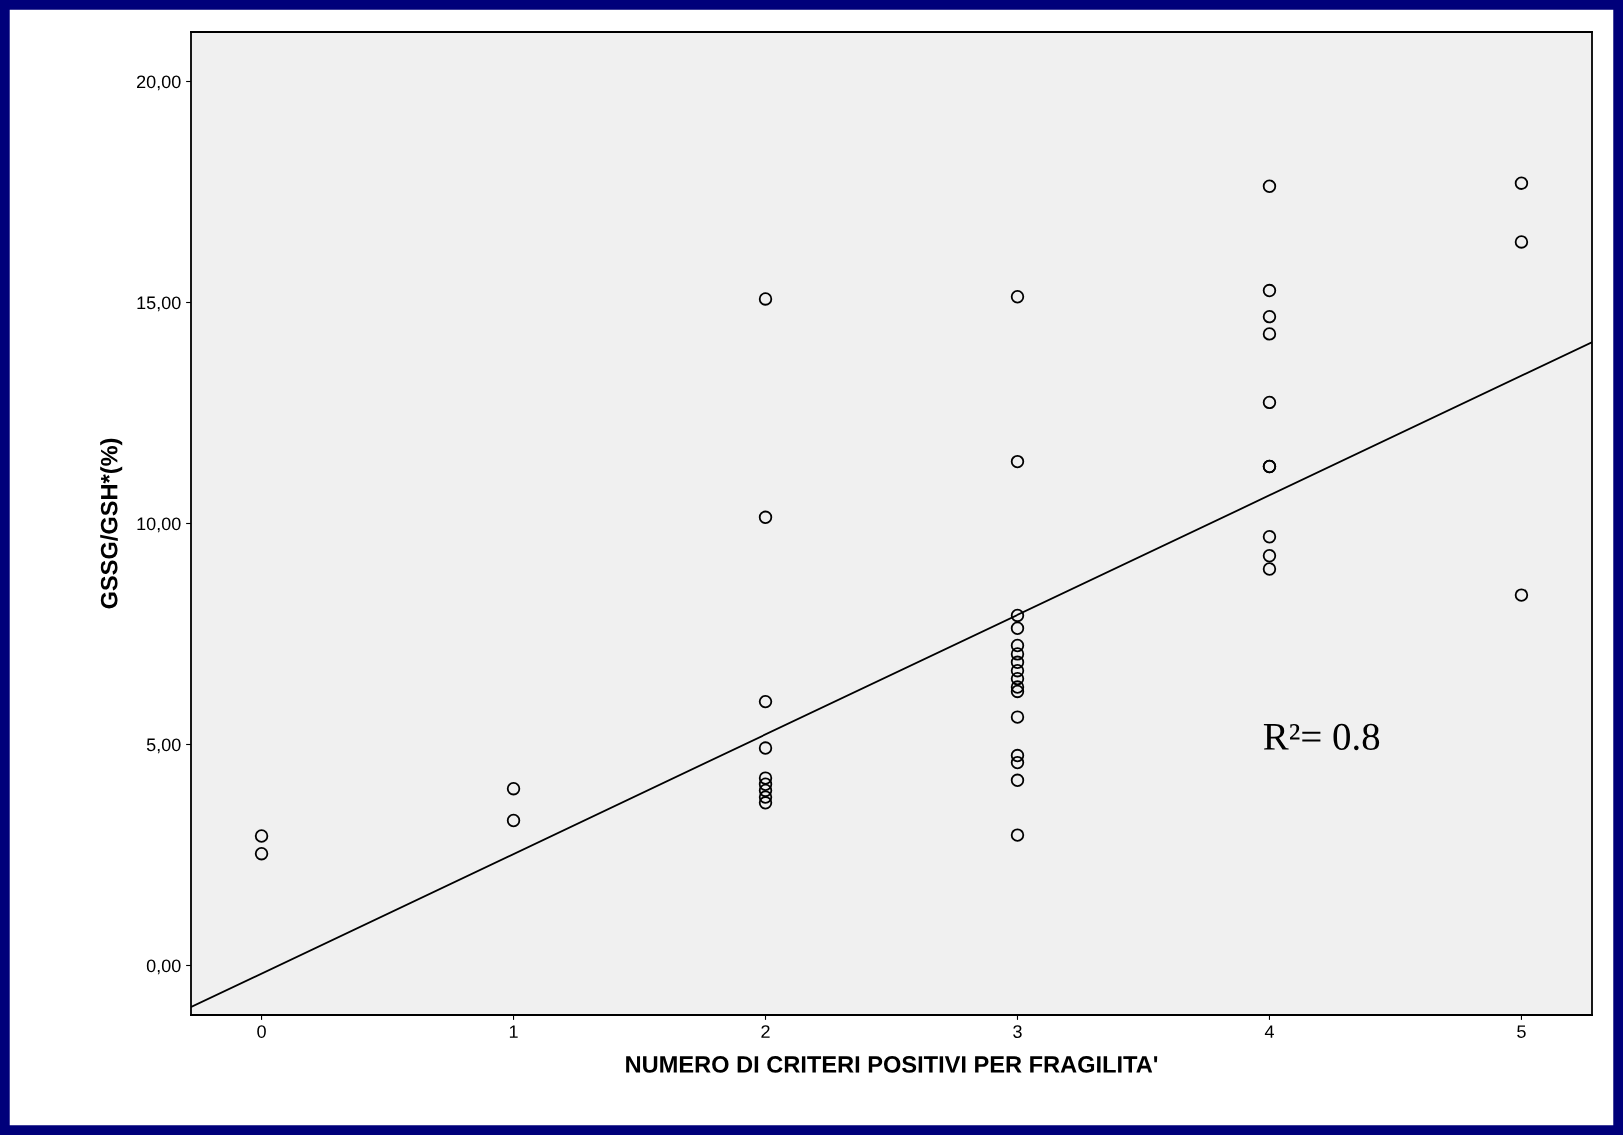 Image resolution: width=1623 pixels, height=1135 pixels. I want to click on x-tick-label: 1, so click(513, 1031).